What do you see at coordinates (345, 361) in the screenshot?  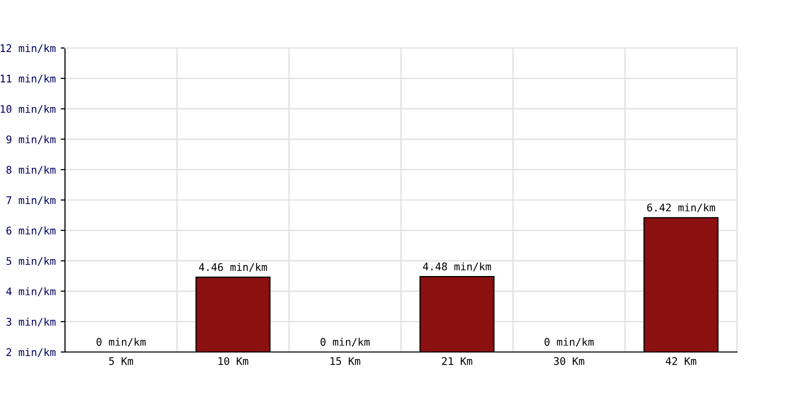 I see `x-tick-label: 15 Km` at bounding box center [345, 361].